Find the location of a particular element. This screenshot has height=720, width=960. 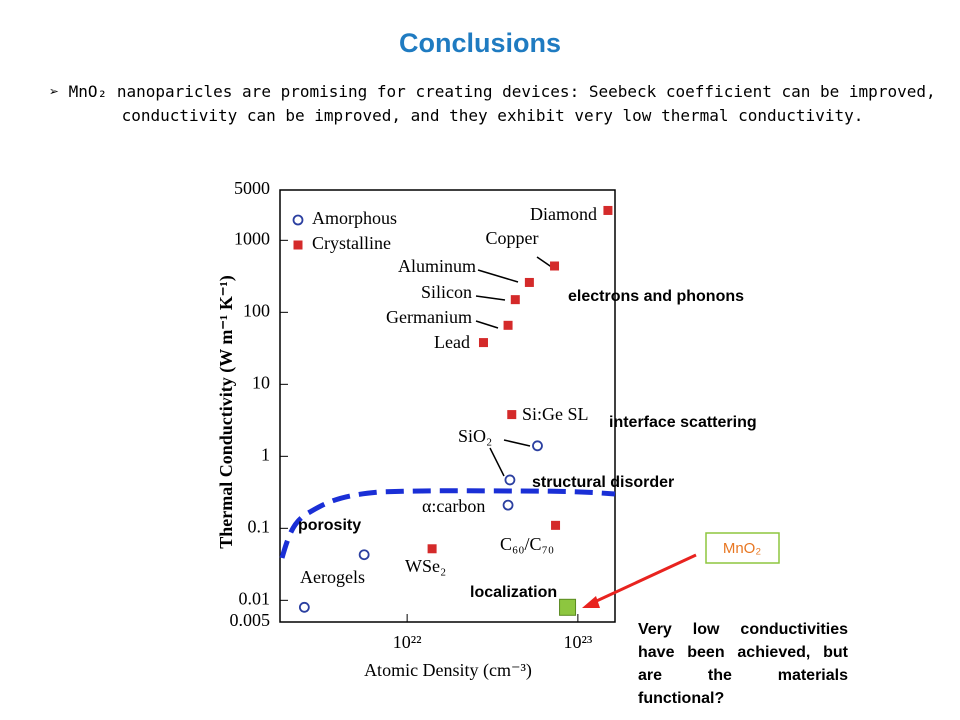

x-tick-label: 10²³ is located at coordinates (577, 642).